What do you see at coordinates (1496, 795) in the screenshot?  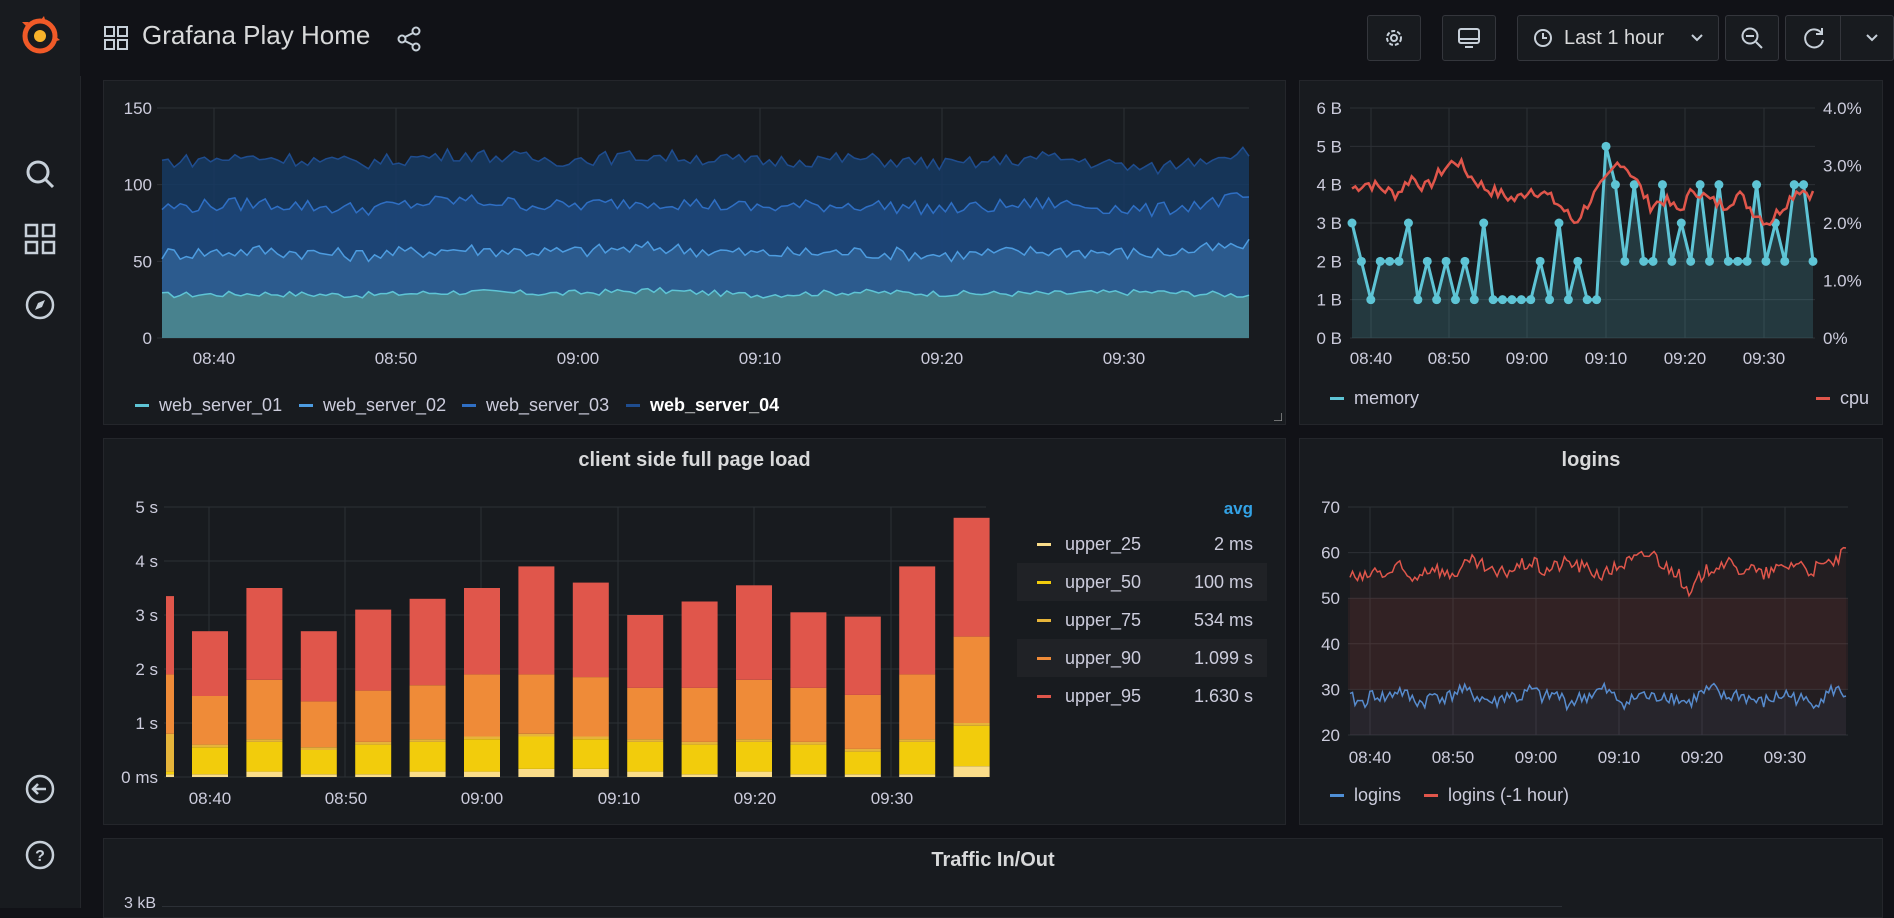 I see `legend-item-logins-prev: logins (-1 hour)` at bounding box center [1496, 795].